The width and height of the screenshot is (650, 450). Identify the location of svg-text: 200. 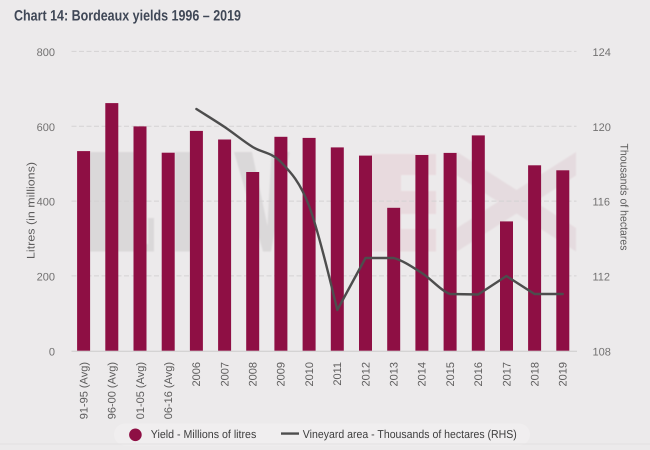
(46, 278).